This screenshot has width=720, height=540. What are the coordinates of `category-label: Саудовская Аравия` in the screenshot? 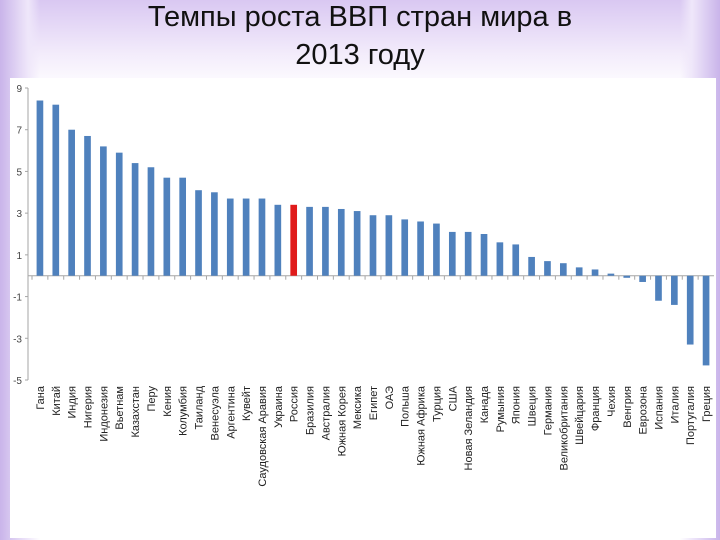 It's located at (263, 436).